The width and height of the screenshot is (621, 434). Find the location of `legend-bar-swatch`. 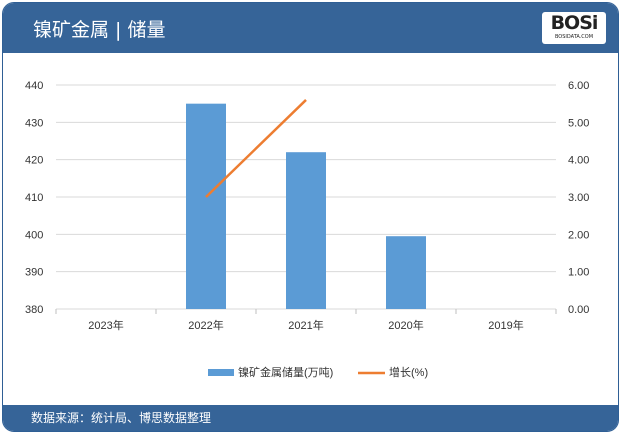

legend-bar-swatch is located at coordinates (221, 372).